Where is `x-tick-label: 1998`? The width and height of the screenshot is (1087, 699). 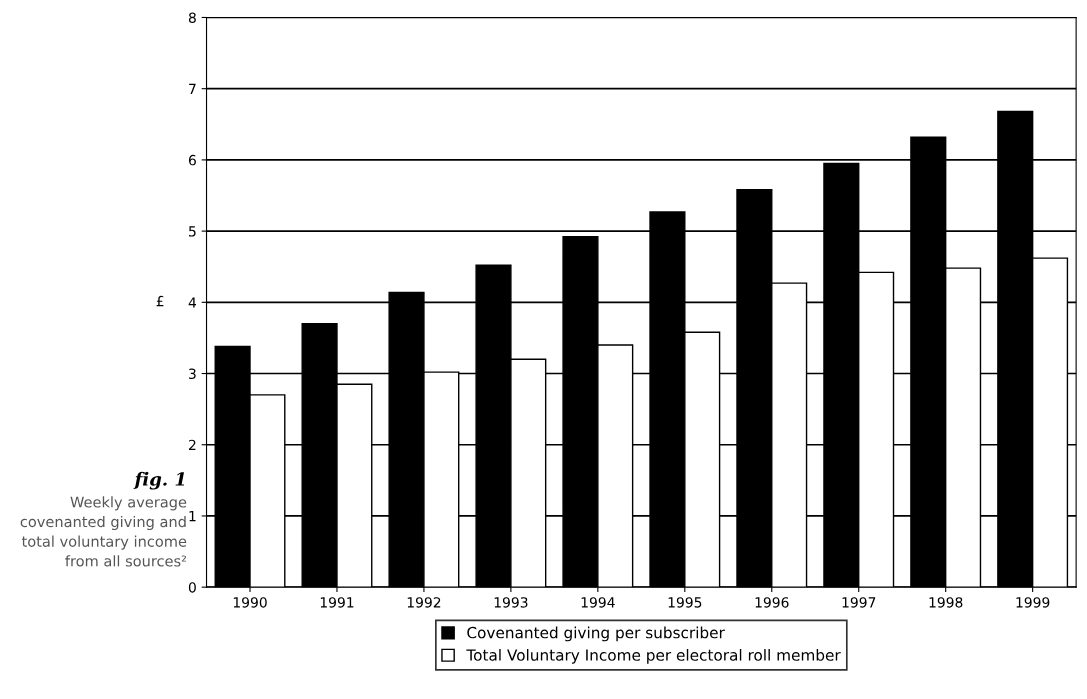 x-tick-label: 1998 is located at coordinates (946, 602).